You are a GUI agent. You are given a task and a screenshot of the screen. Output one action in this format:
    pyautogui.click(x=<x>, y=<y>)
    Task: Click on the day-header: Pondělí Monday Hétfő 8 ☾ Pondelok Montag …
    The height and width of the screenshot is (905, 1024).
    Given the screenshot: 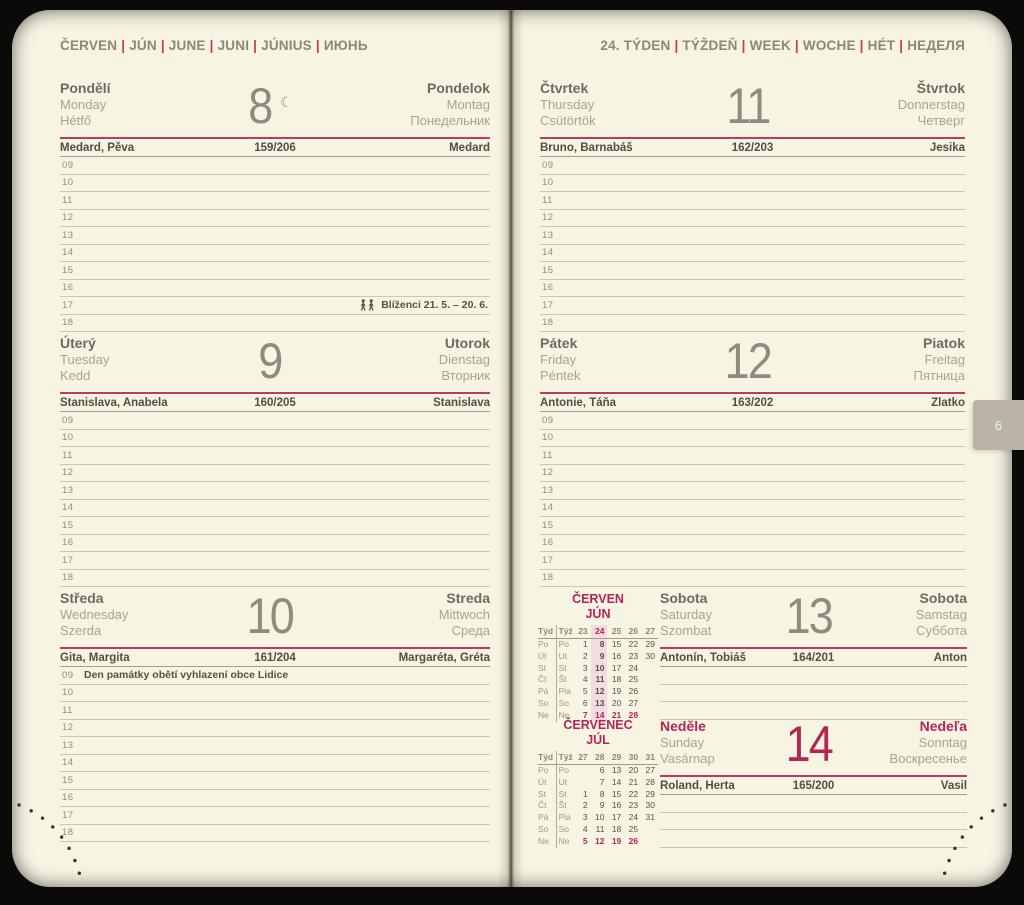 What is the action you would take?
    pyautogui.click(x=275, y=108)
    